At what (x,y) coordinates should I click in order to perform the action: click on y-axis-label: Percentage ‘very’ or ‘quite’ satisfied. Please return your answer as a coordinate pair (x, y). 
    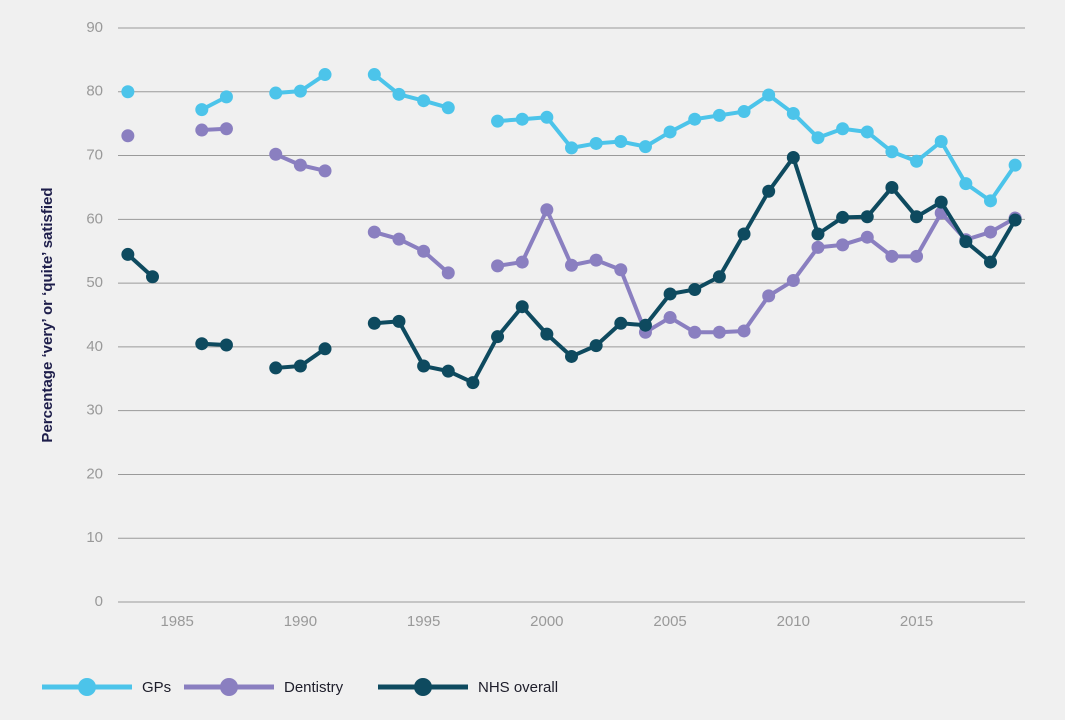
    Looking at the image, I should click on (47, 314).